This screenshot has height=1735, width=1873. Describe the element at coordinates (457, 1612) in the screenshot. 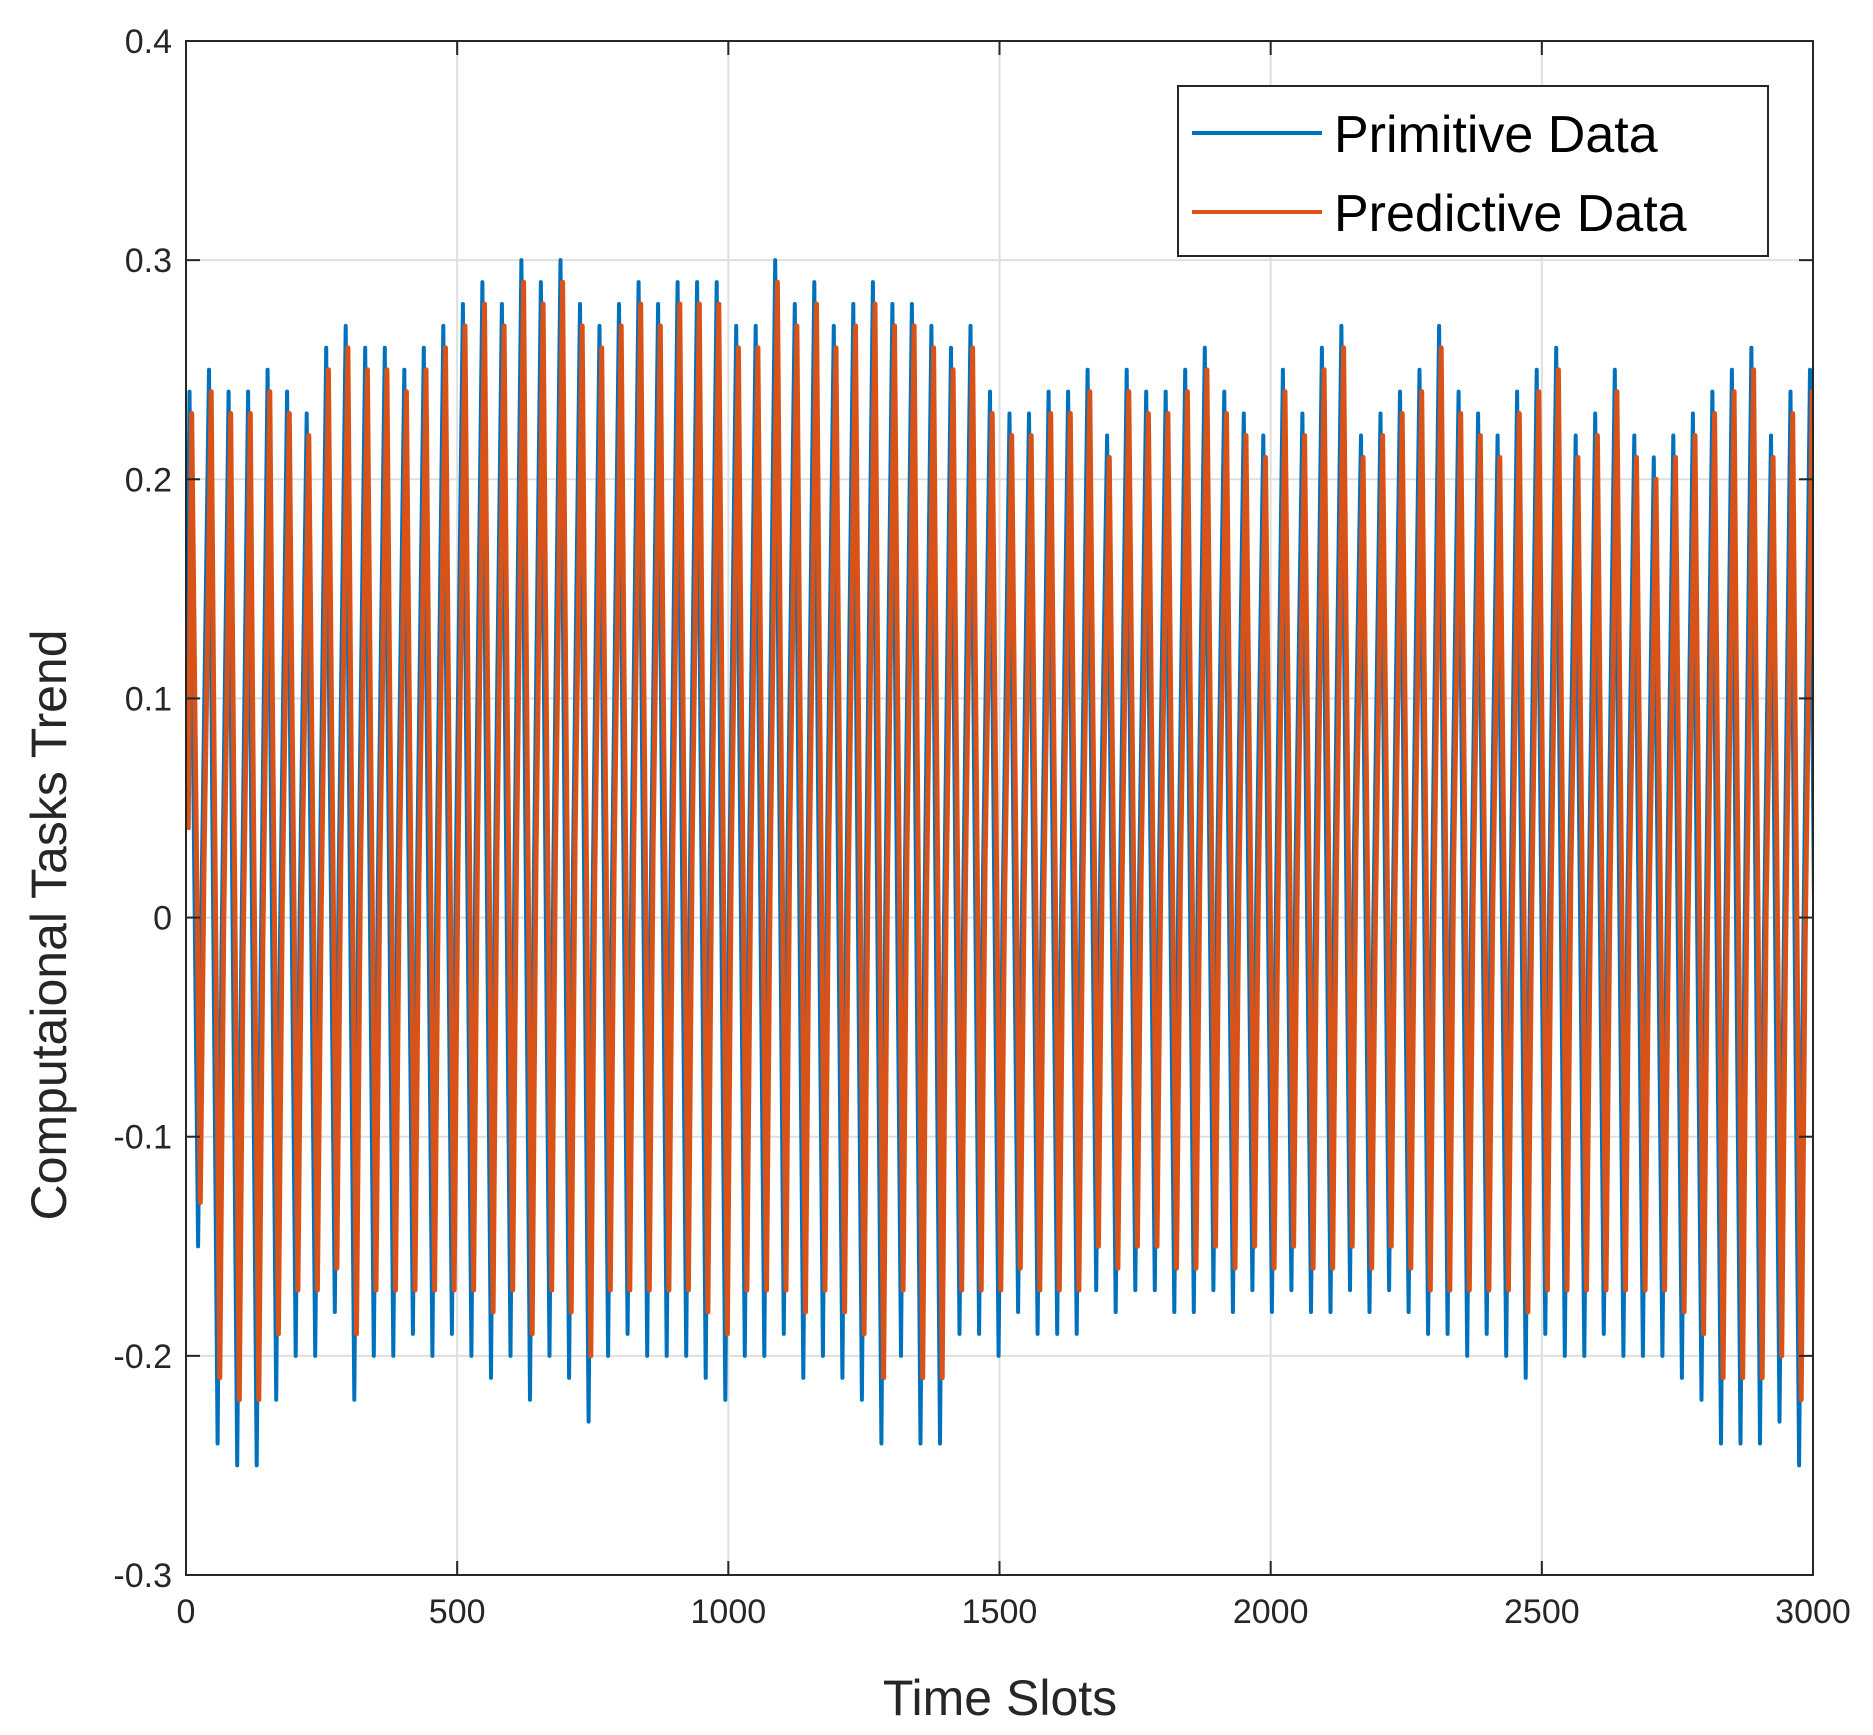

I see `x-tick-label: 500` at that location.